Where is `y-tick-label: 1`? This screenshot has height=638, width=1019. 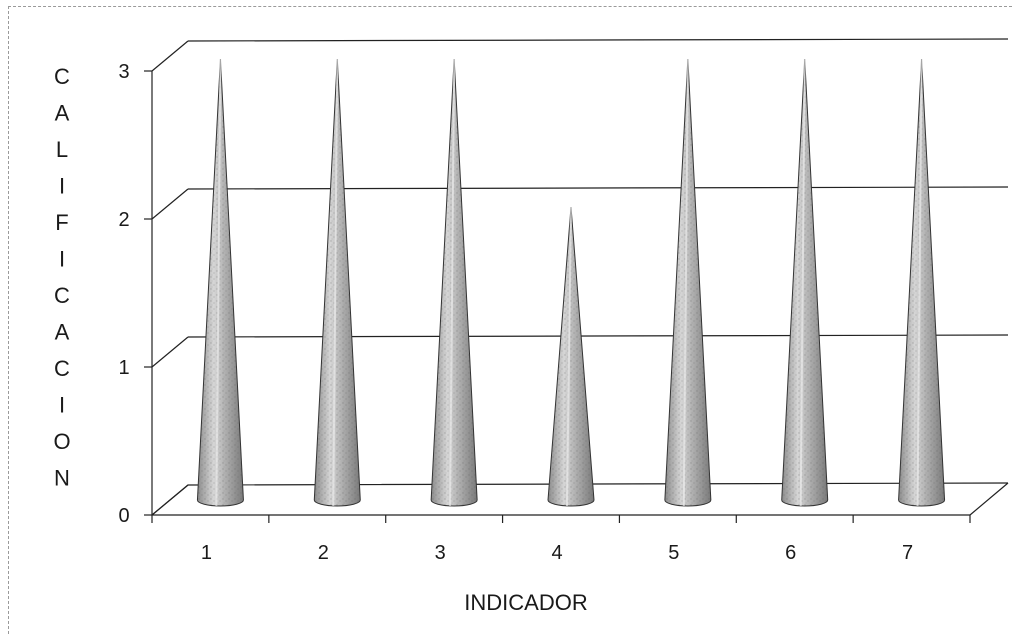
y-tick-label: 1 is located at coordinates (123, 368).